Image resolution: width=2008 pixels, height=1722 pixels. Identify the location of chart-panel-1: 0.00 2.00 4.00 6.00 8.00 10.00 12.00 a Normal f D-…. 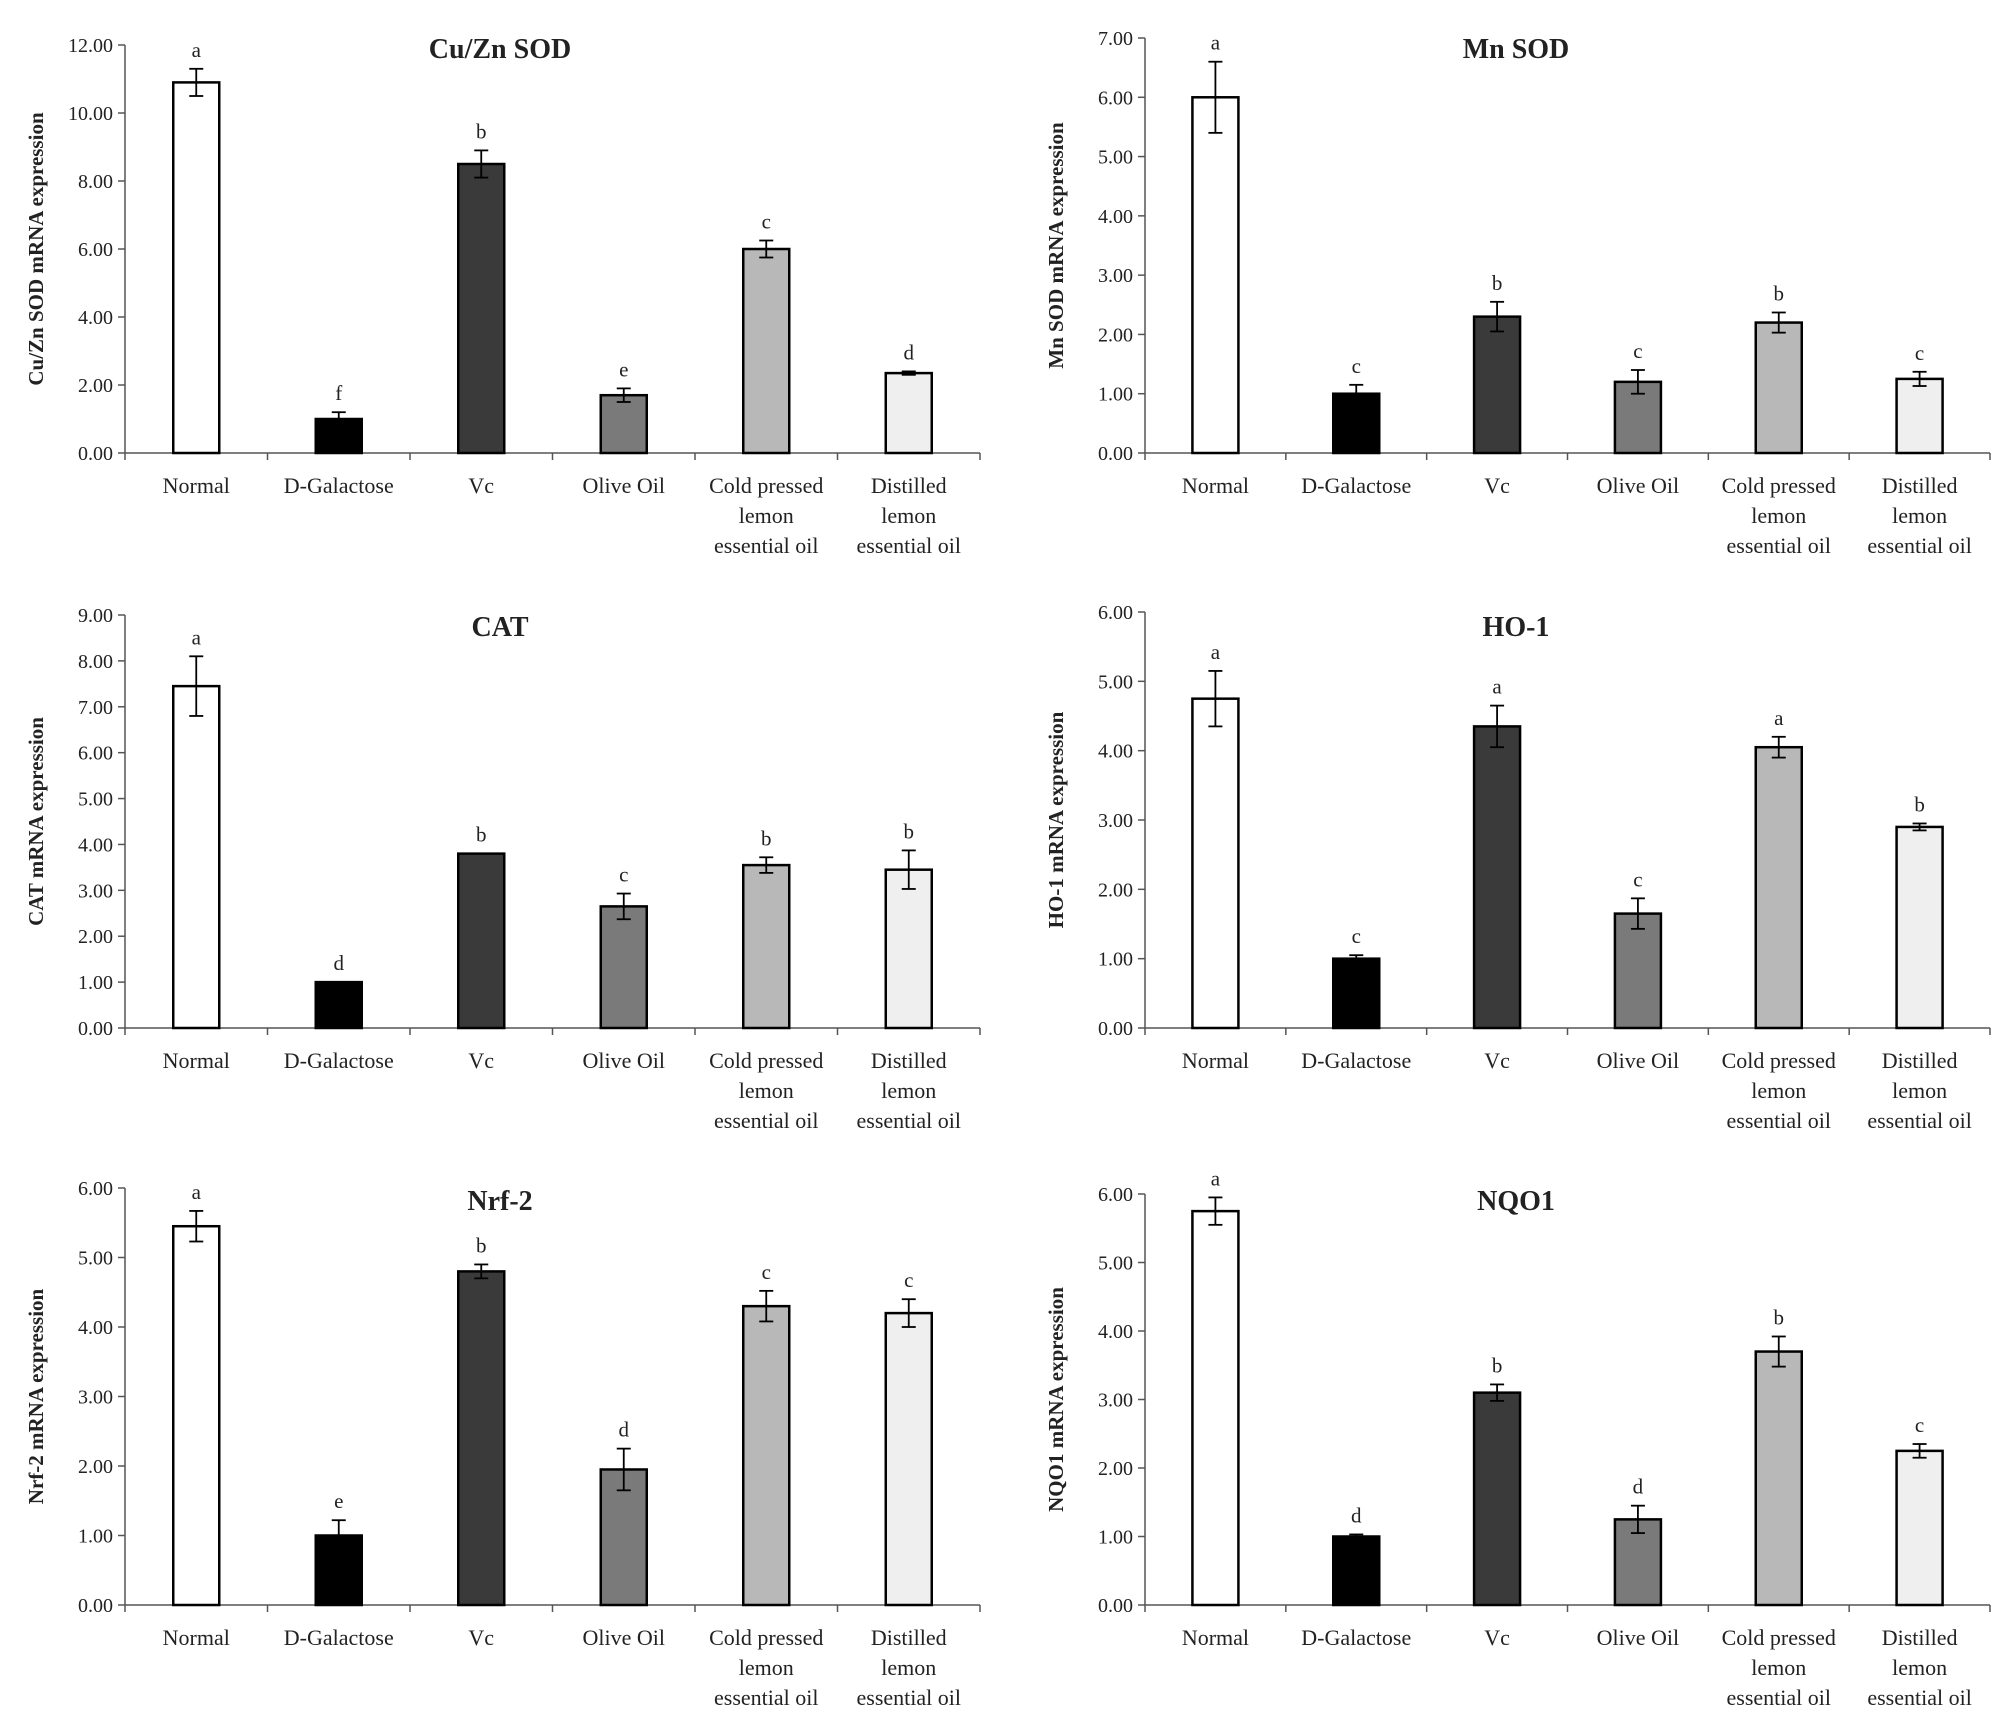
(502, 296).